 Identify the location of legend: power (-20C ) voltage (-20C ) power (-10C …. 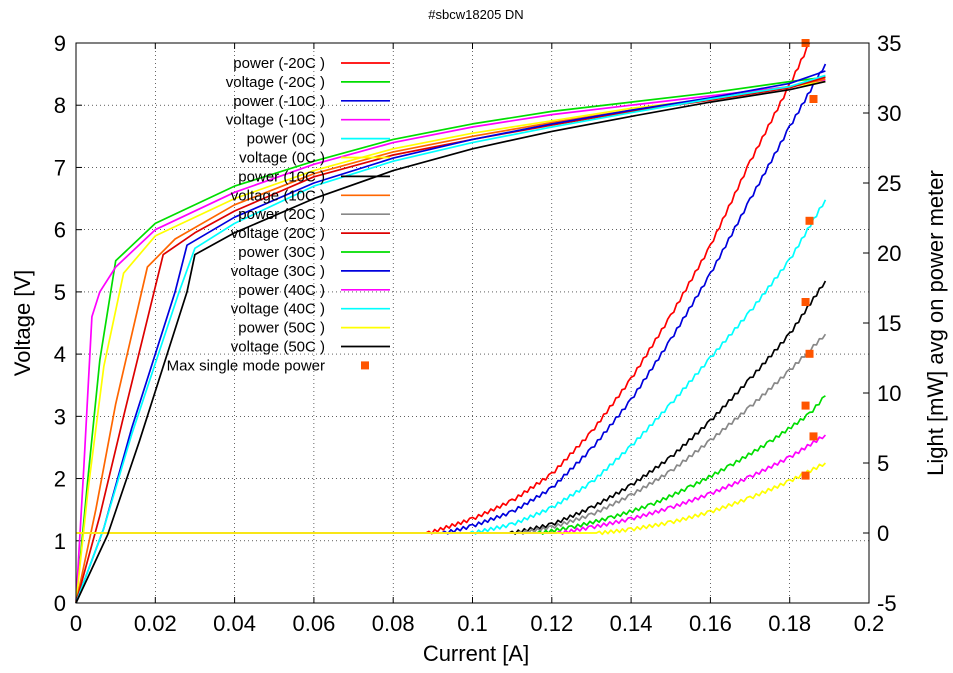
(278, 214).